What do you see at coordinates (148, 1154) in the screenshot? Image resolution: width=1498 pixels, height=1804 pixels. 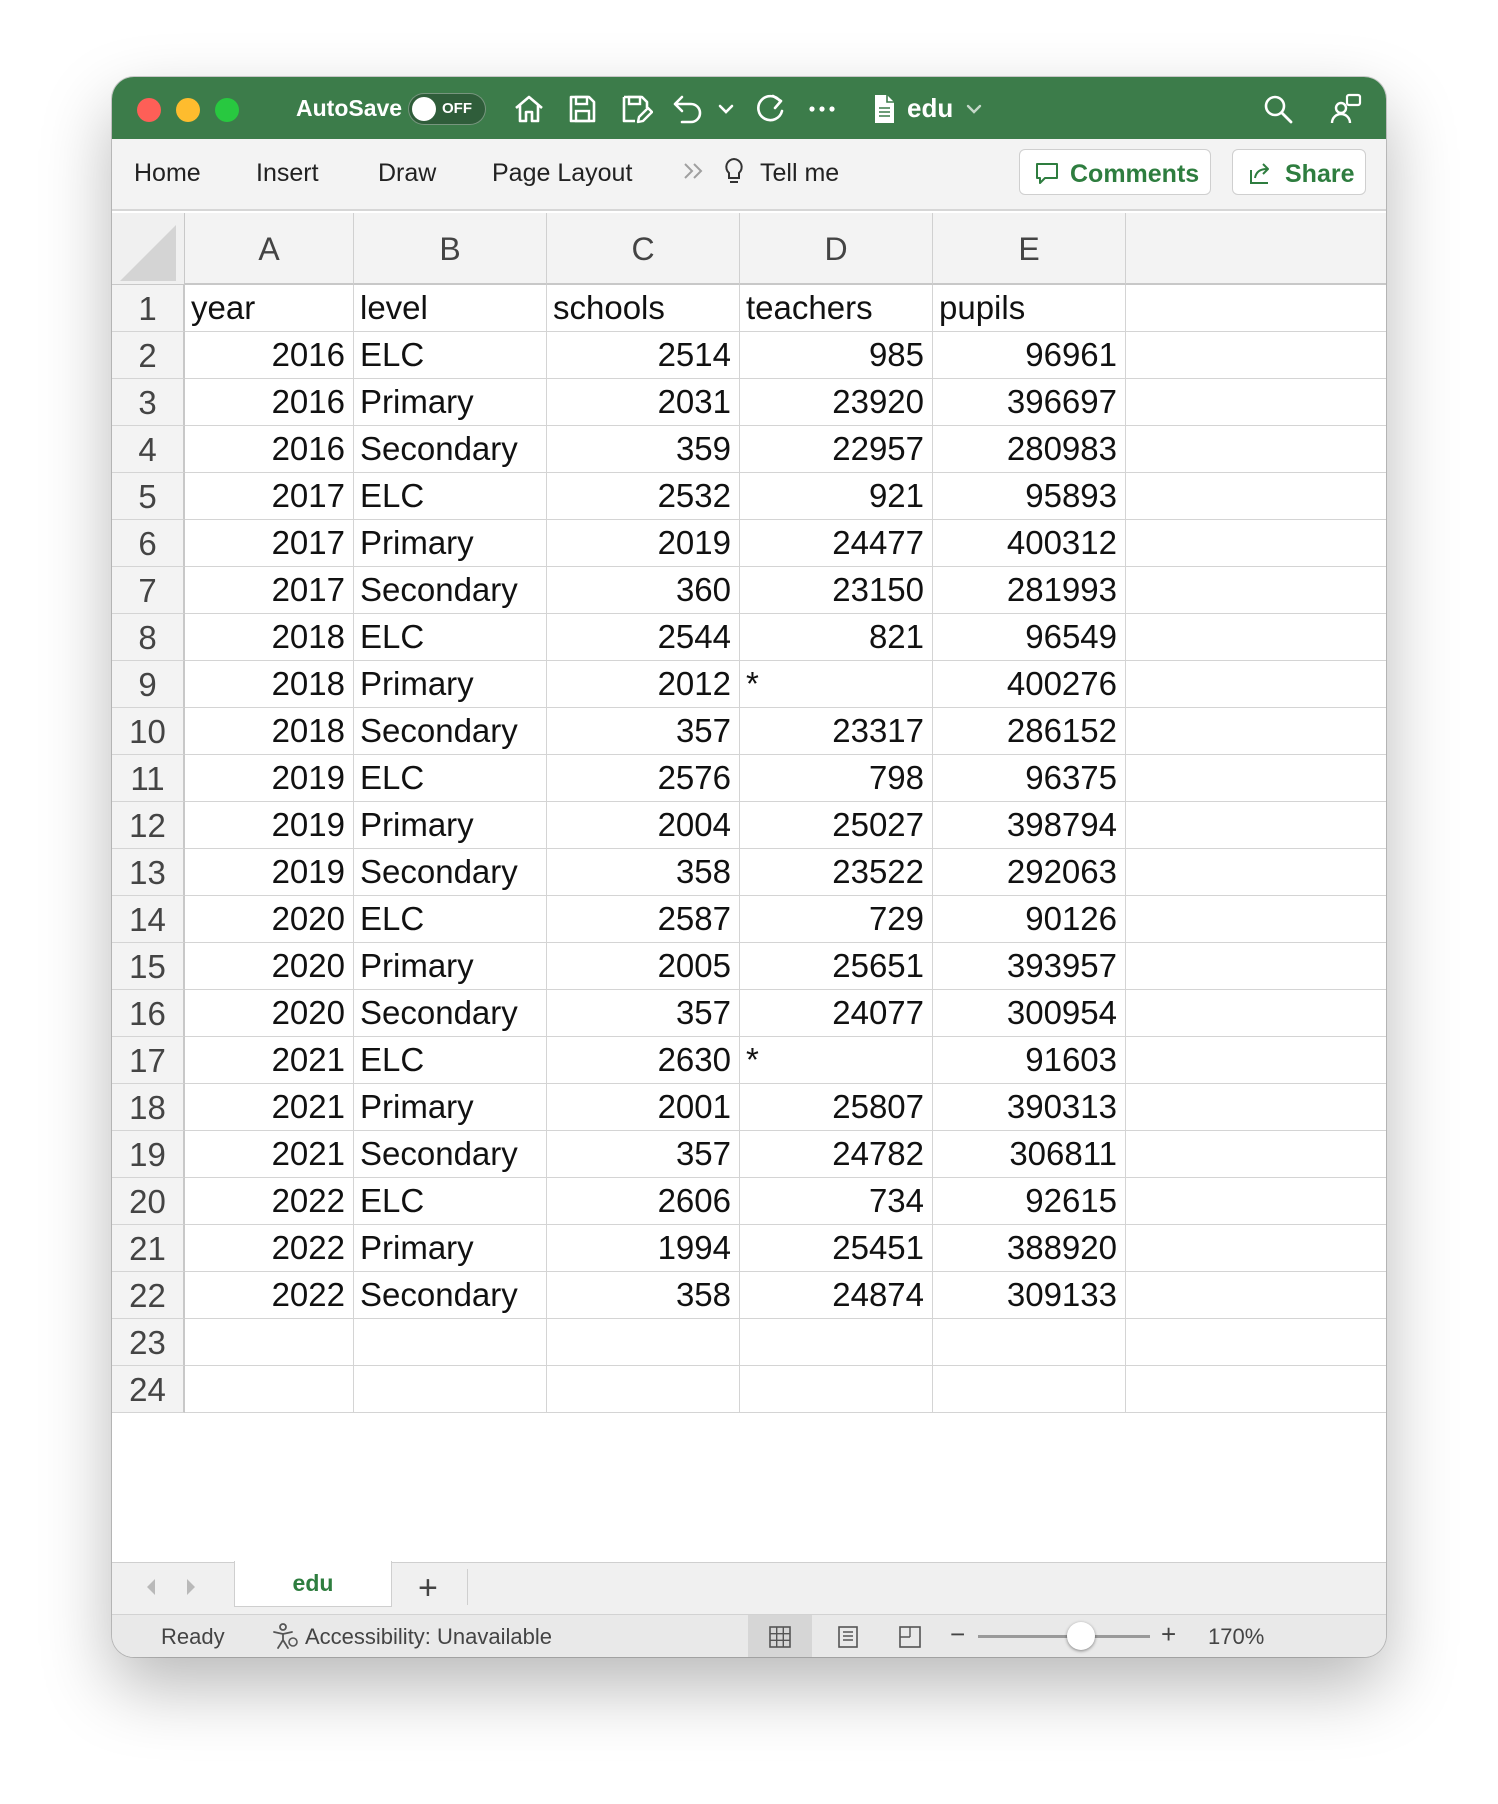 I see `row-header: 19` at bounding box center [148, 1154].